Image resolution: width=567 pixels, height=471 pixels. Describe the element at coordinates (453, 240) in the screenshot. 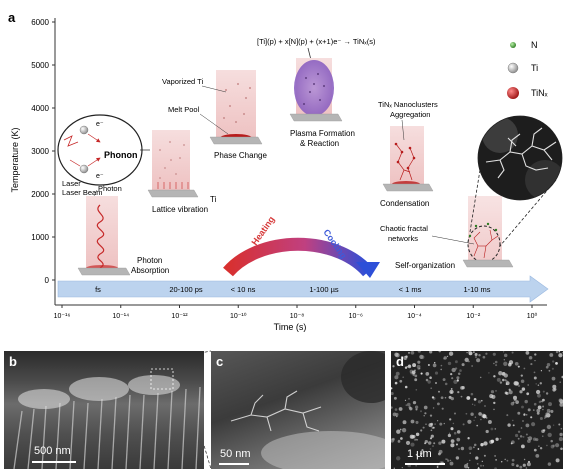

I see `chaotic-pointer` at that location.